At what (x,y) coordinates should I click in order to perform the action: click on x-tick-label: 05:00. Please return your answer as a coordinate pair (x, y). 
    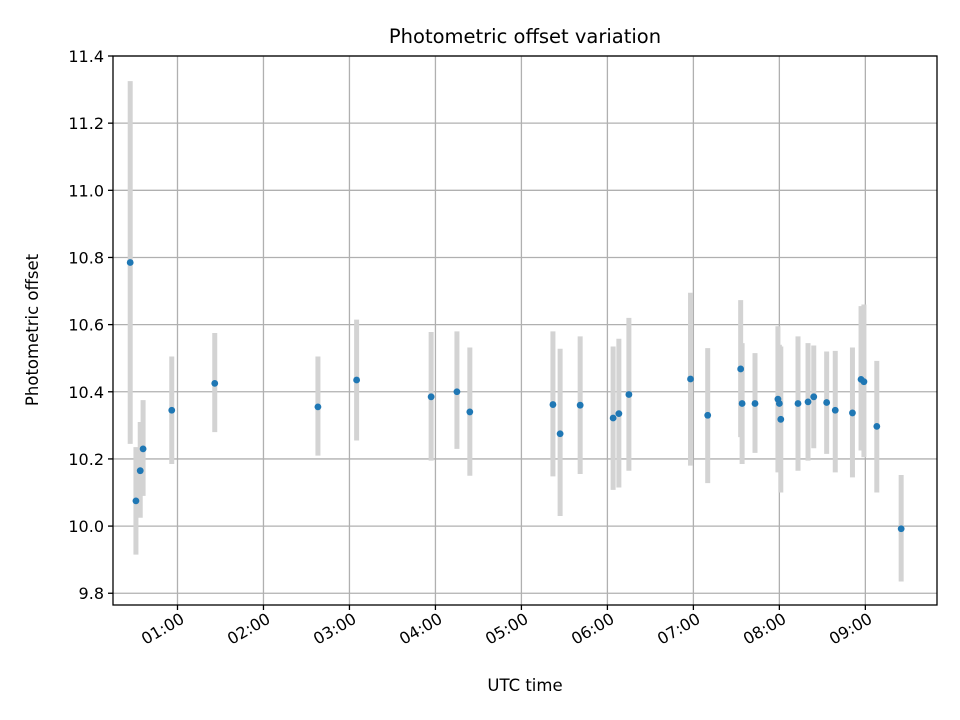
    Looking at the image, I should click on (506, 629).